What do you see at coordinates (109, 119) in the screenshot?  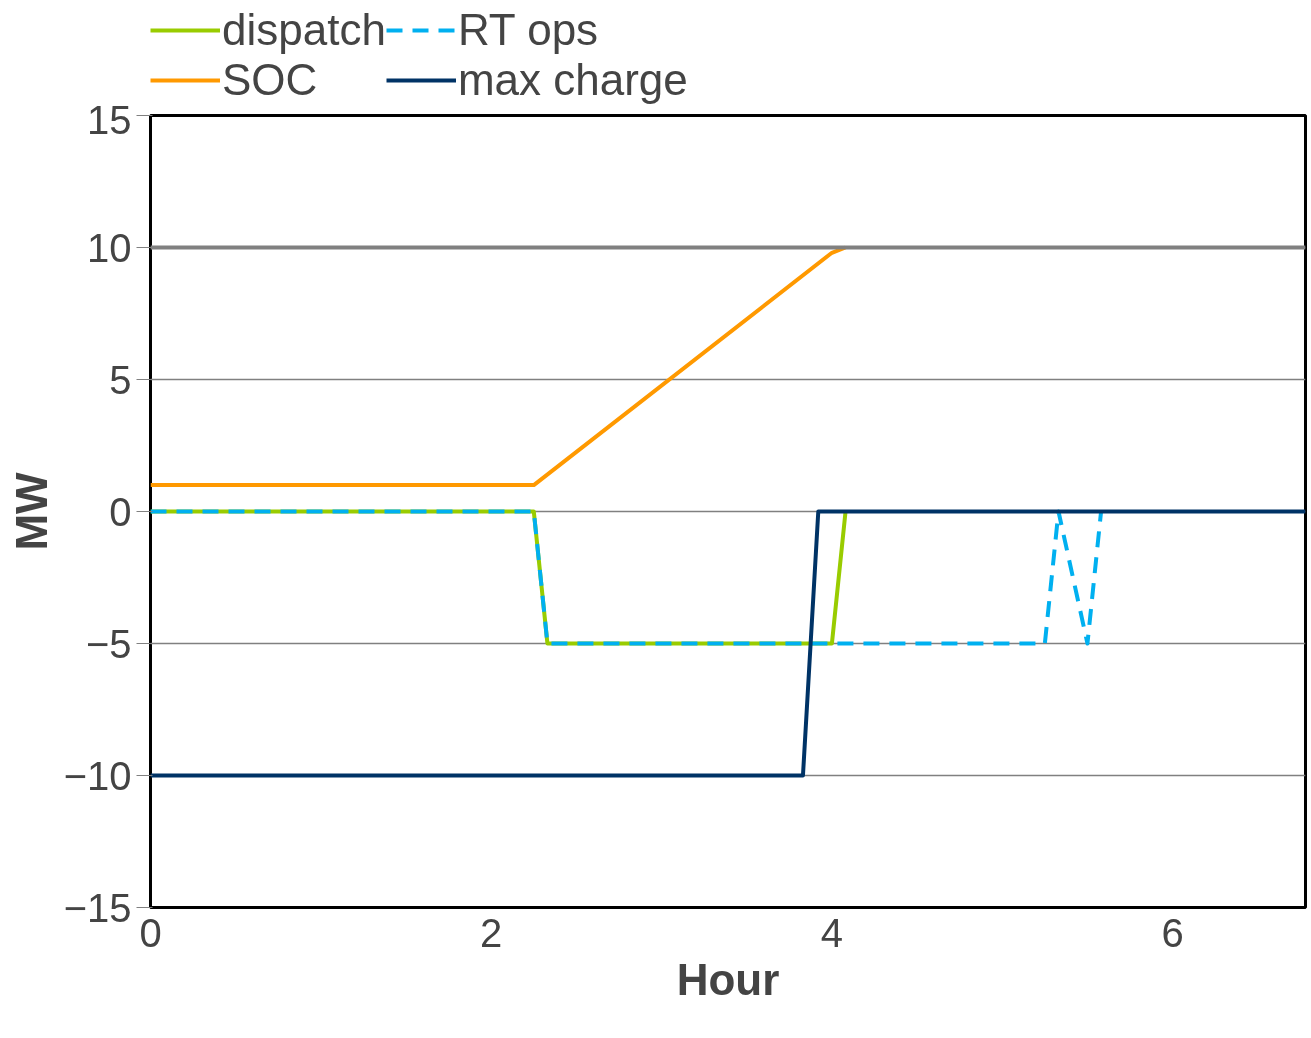 I see `y-tick-label: 15` at bounding box center [109, 119].